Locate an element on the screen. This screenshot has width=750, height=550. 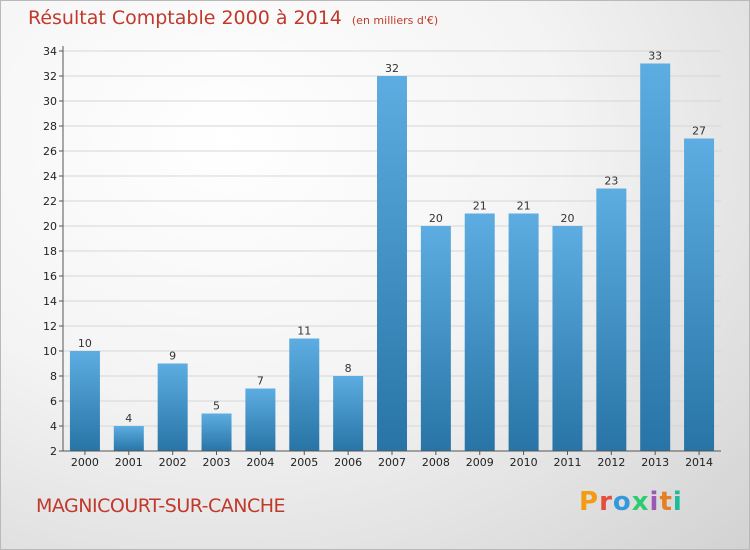
proxiti-logo: Proxiti is located at coordinates (631, 502).